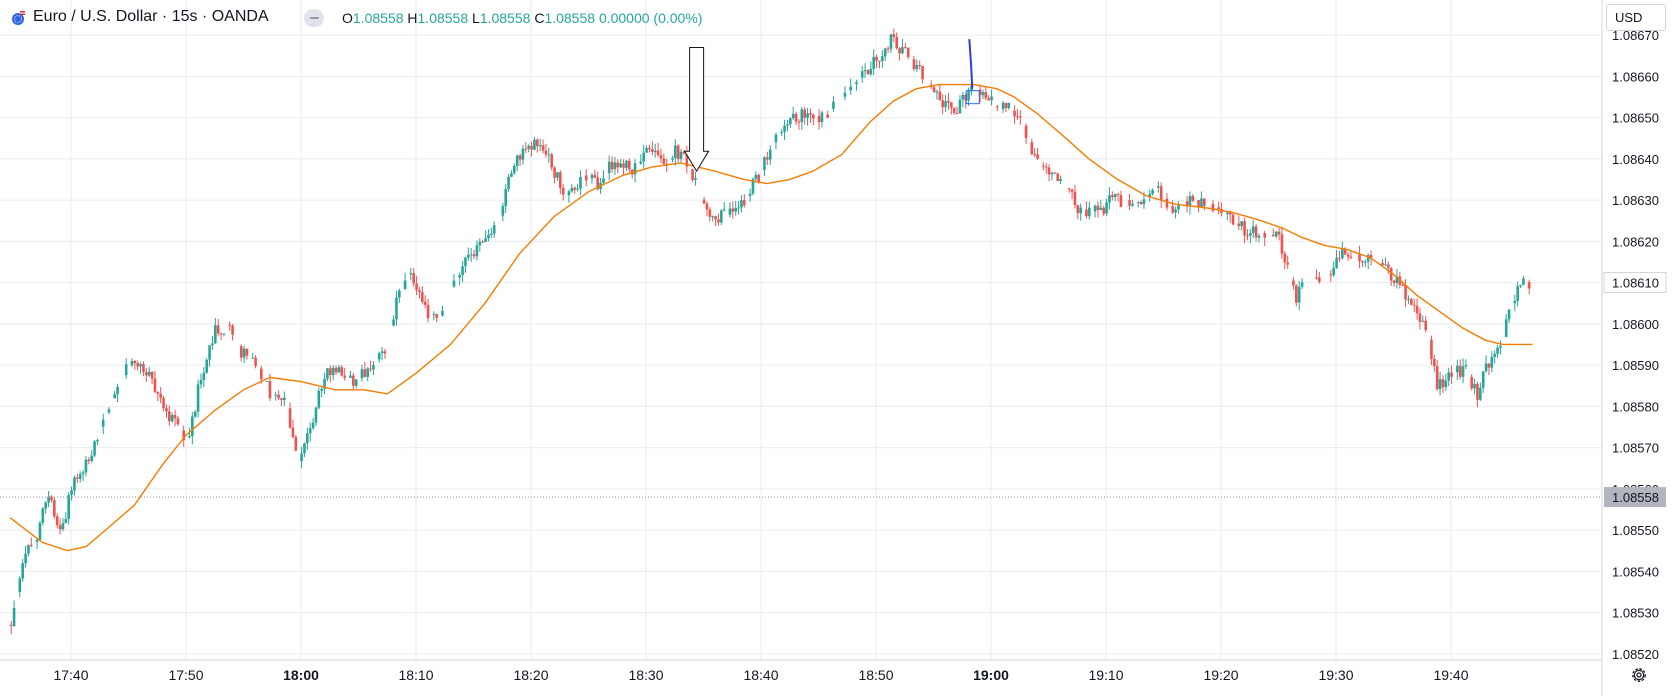 Image resolution: width=1674 pixels, height=696 pixels. What do you see at coordinates (1636, 17) in the screenshot?
I see `currency-button: USD` at bounding box center [1636, 17].